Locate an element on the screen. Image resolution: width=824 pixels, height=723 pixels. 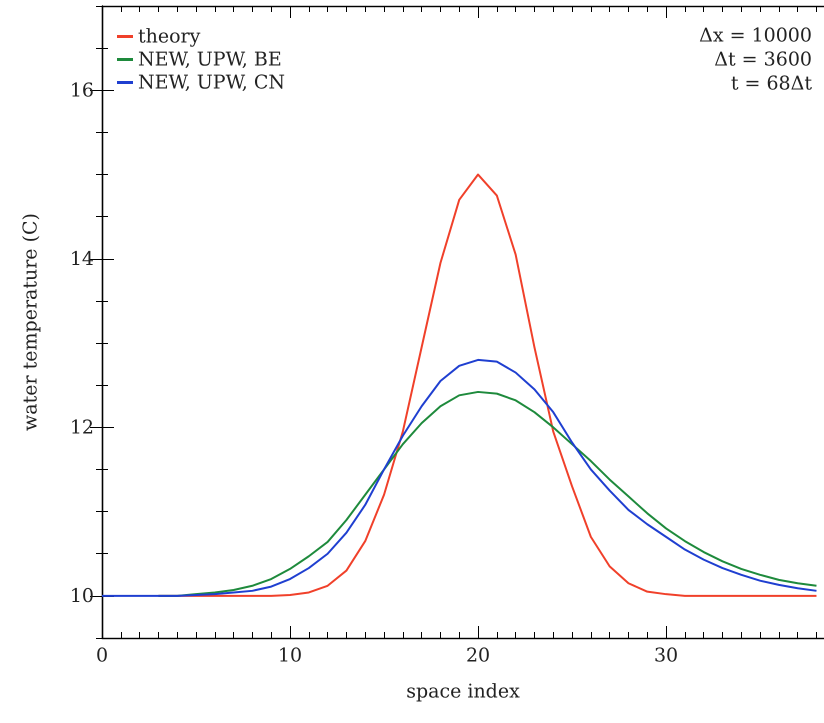
legend-label: NEW, UPW, CN is located at coordinates (212, 83).